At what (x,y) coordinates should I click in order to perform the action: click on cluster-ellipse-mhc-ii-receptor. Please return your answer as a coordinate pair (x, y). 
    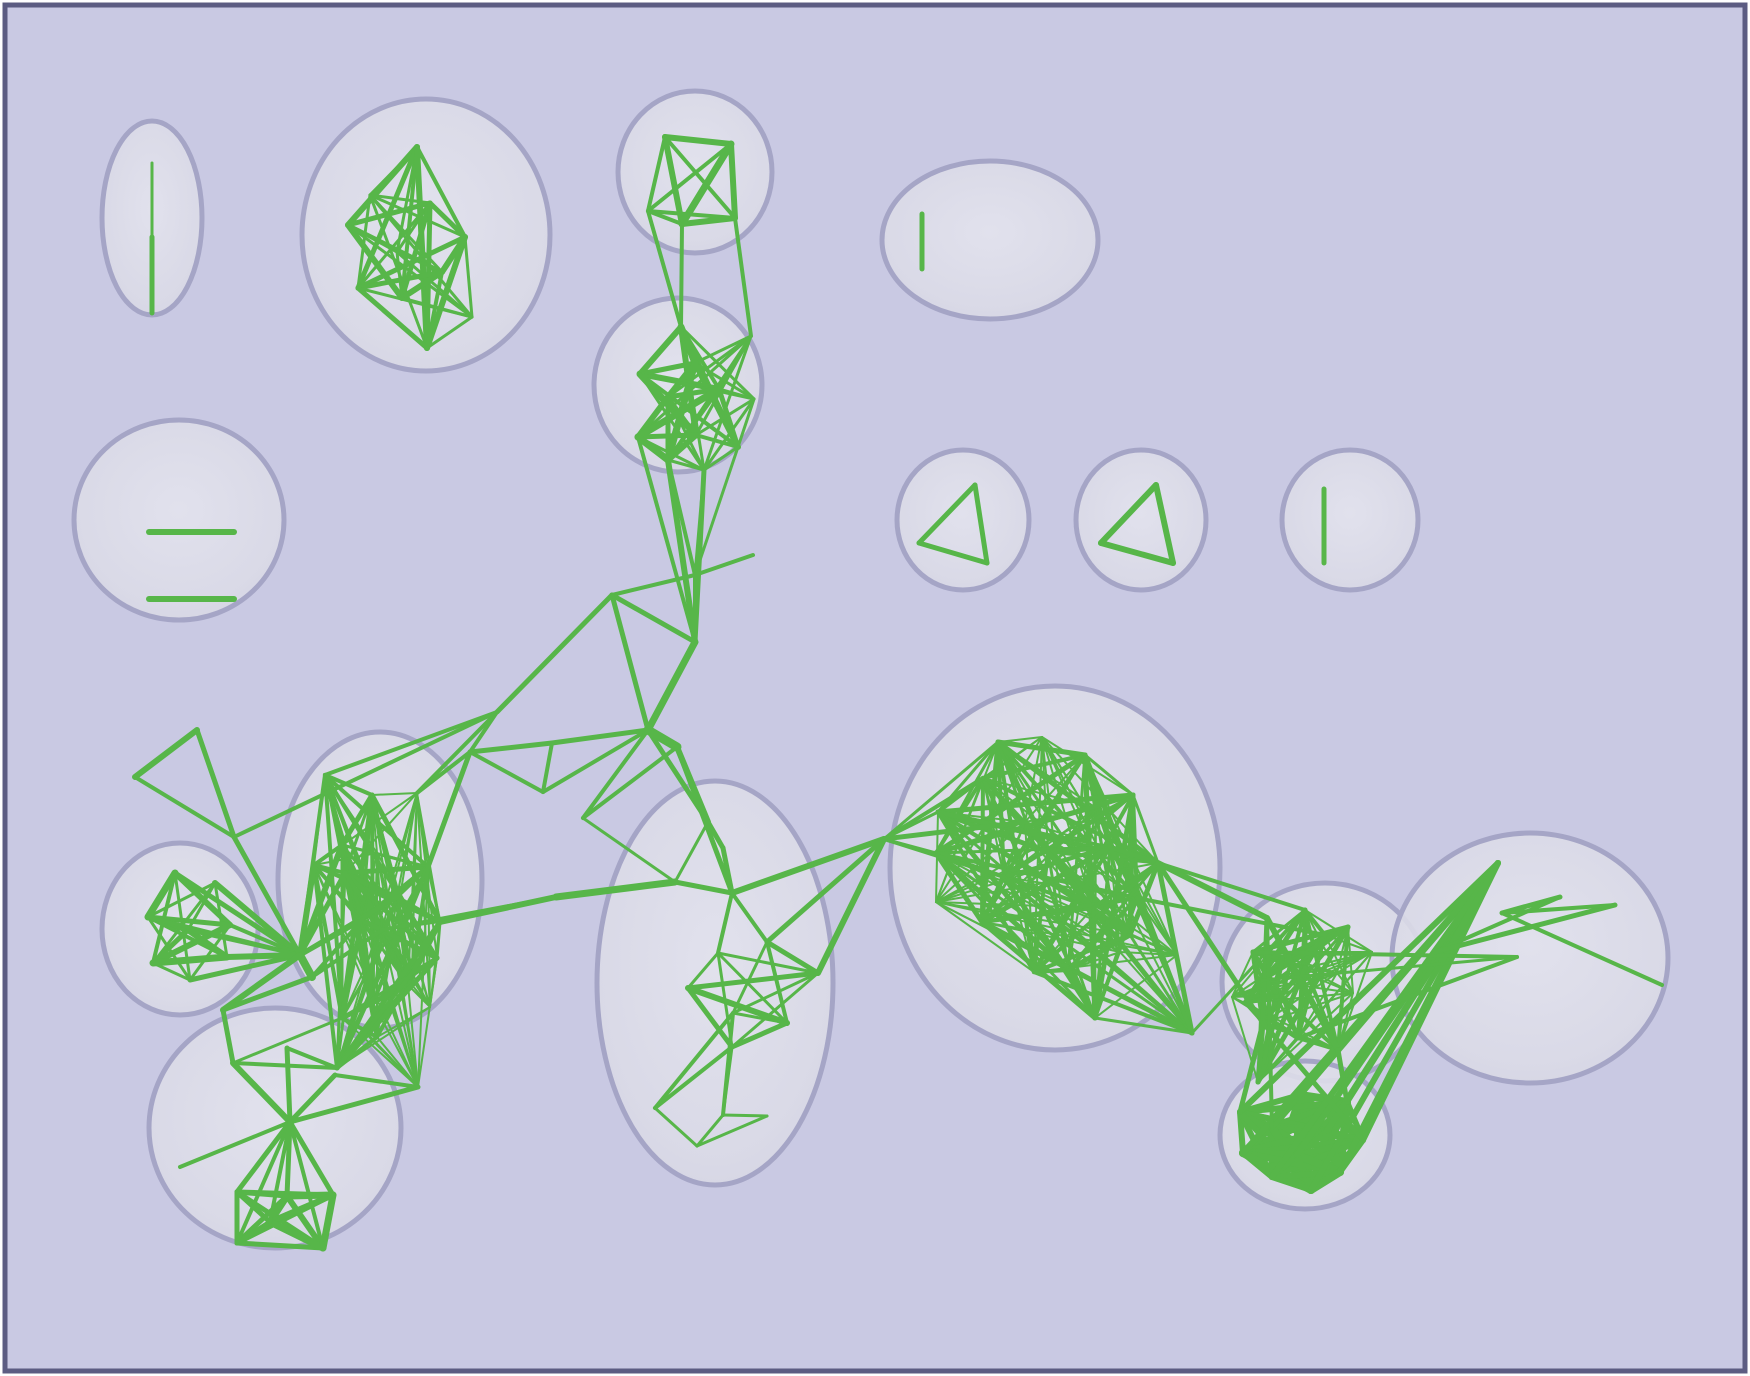
    Looking at the image, I should click on (963, 520).